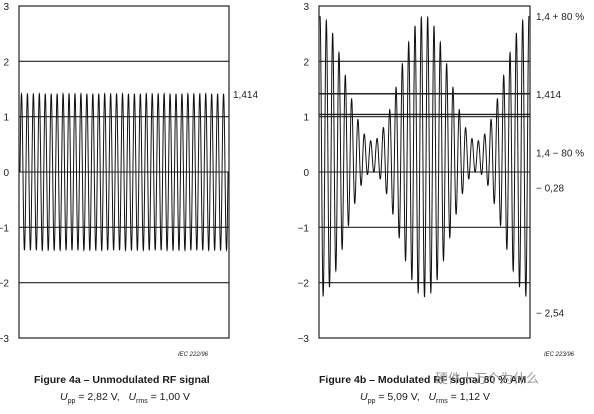 This screenshot has width=594, height=414. What do you see at coordinates (125, 398) in the screenshot?
I see `subcaption-4a: Upp = 2,82 V, Urms = 1,00 V` at bounding box center [125, 398].